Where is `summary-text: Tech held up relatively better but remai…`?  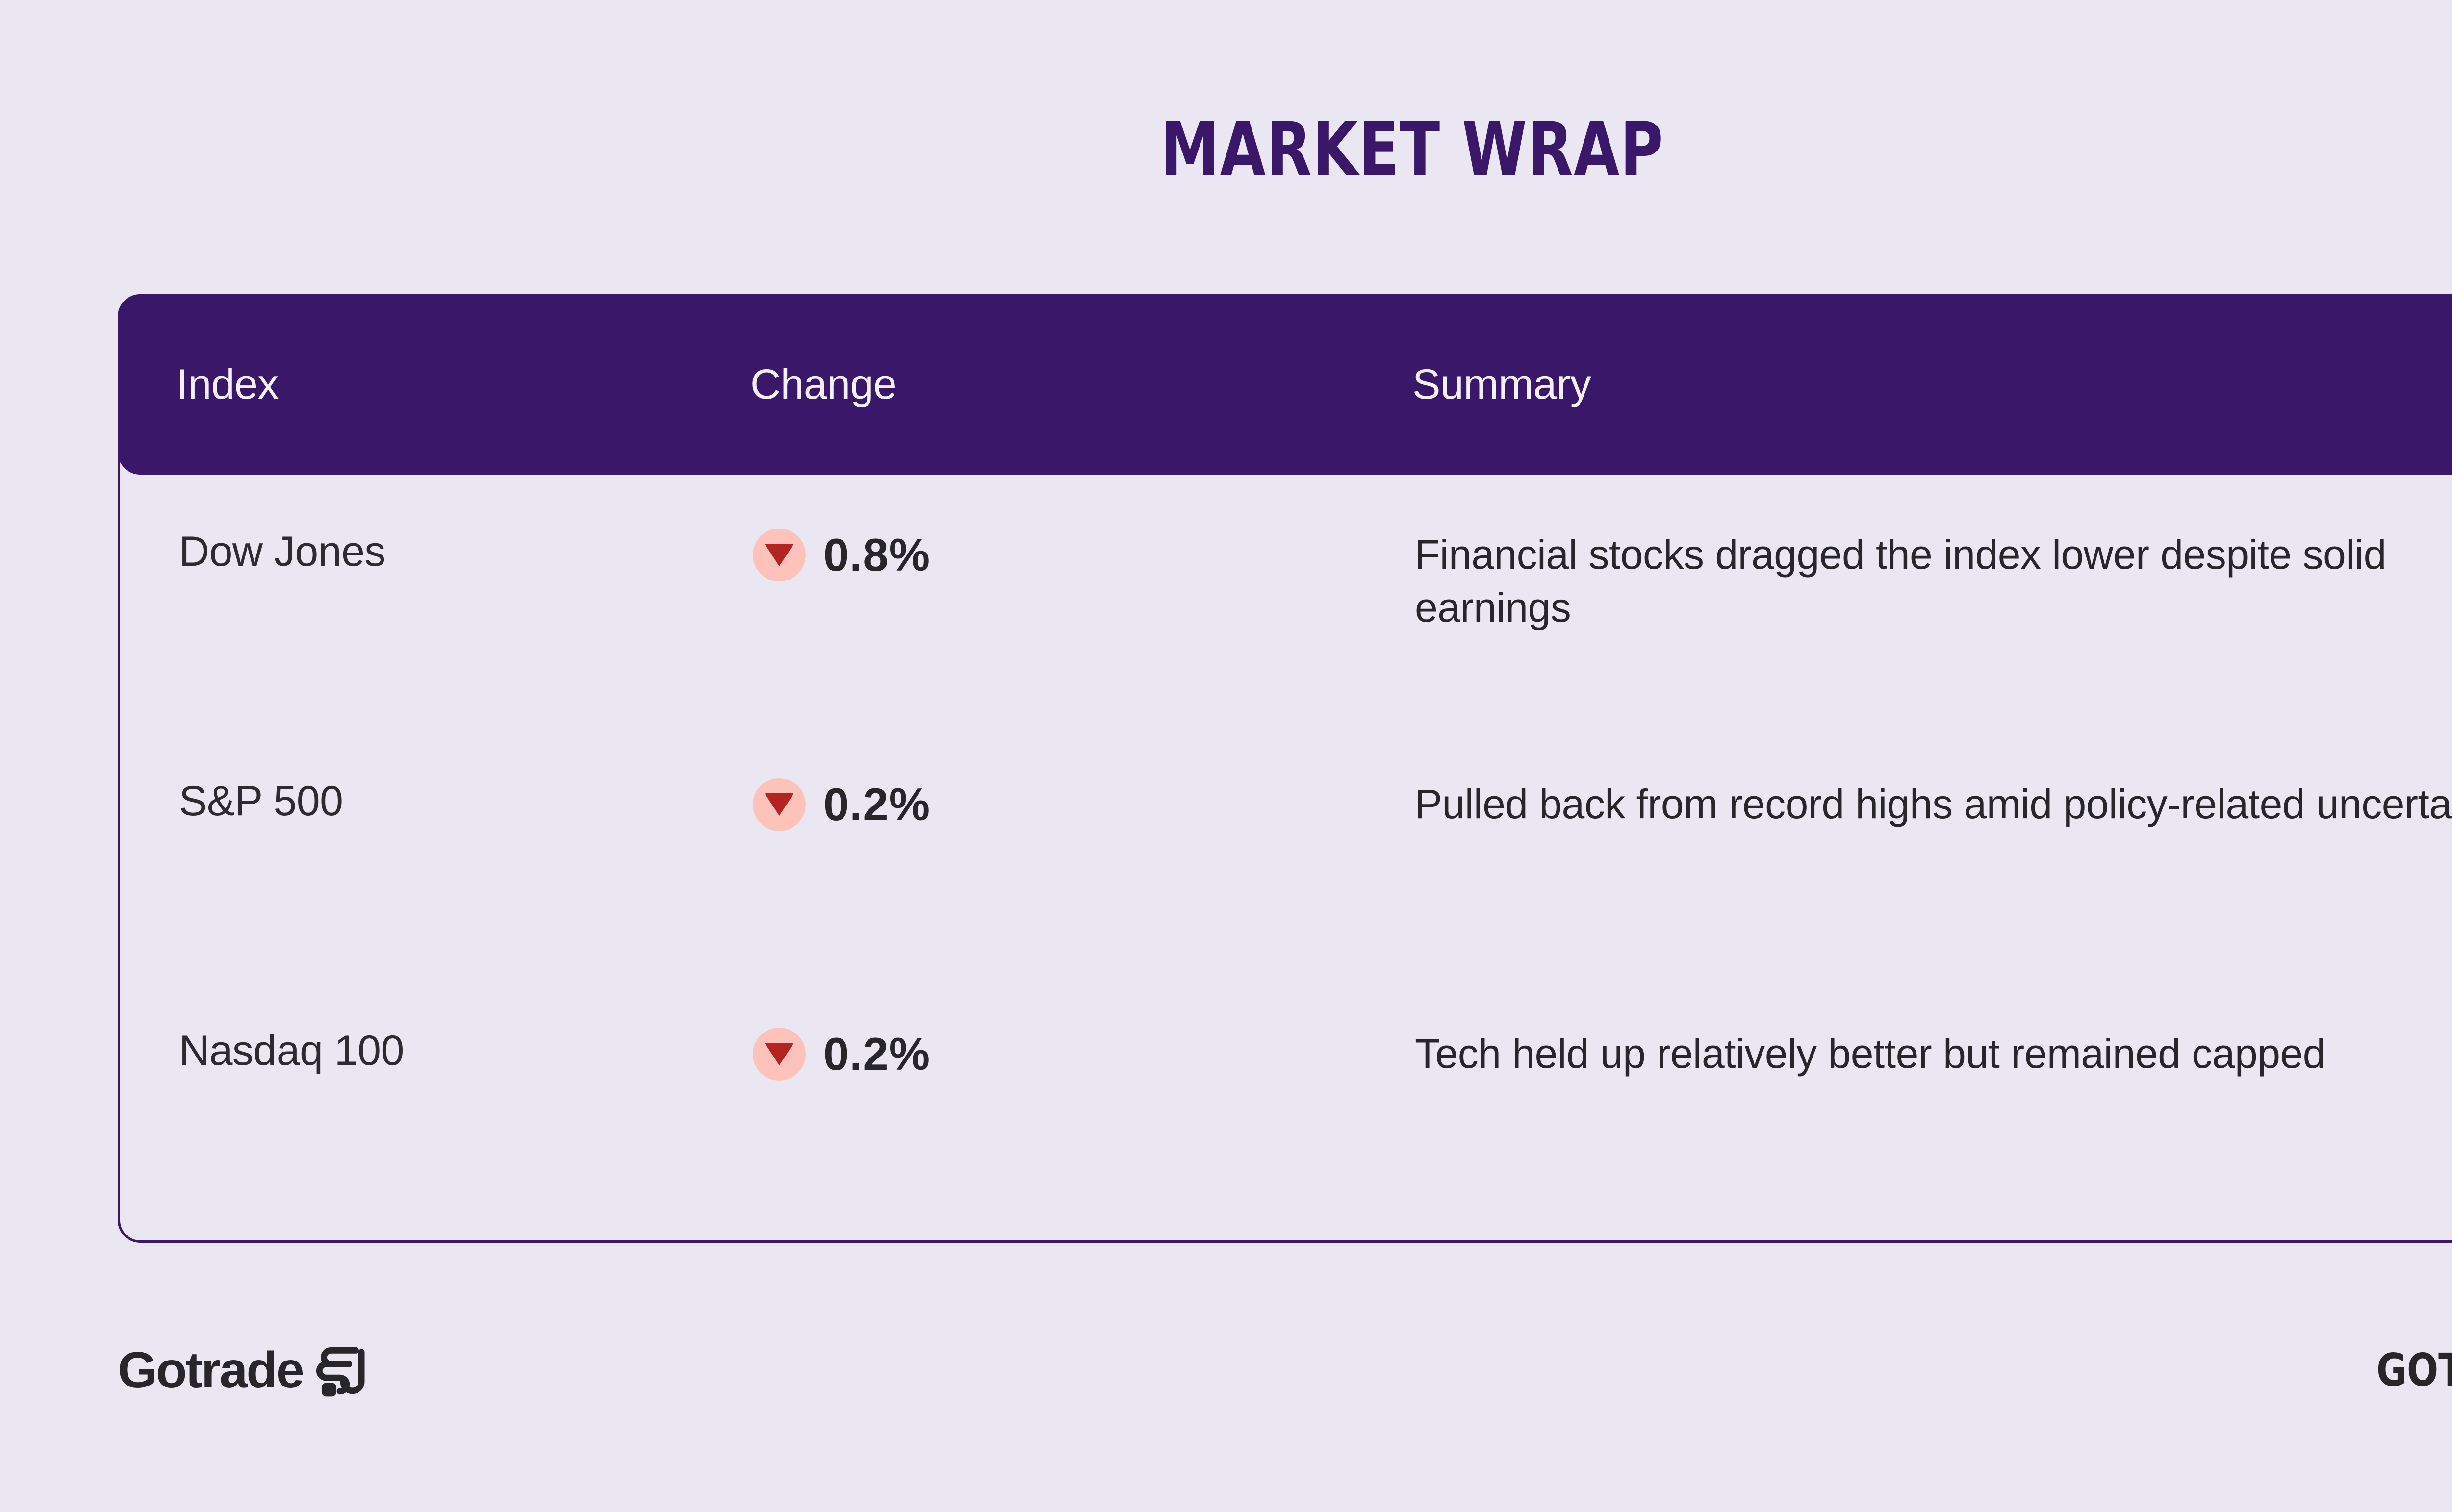 summary-text: Tech held up relatively better but remai… is located at coordinates (1870, 1054).